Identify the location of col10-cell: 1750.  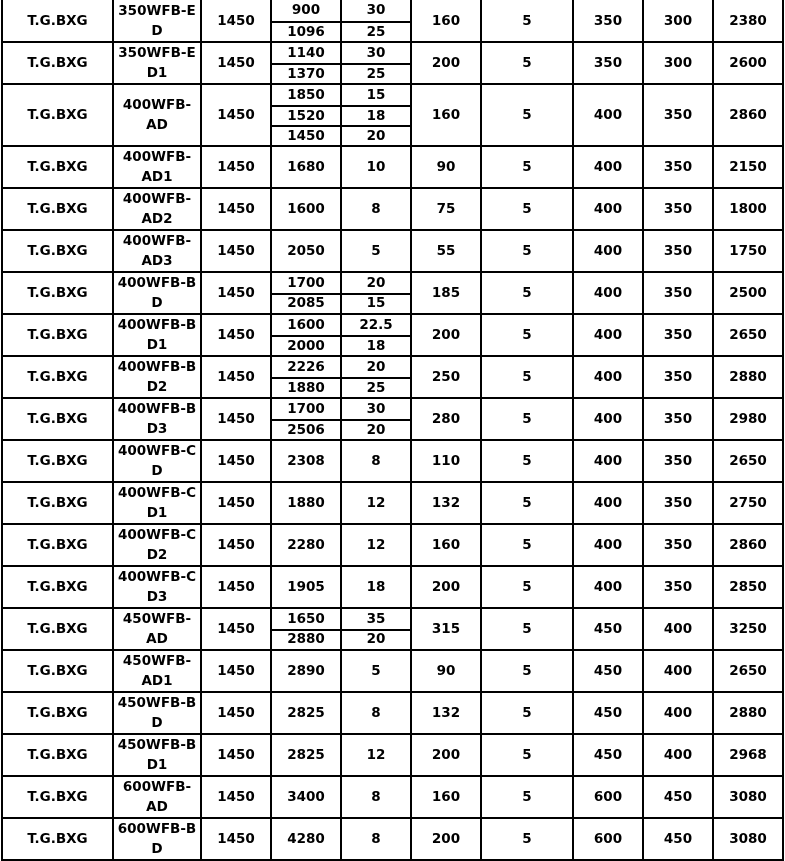
(748, 251).